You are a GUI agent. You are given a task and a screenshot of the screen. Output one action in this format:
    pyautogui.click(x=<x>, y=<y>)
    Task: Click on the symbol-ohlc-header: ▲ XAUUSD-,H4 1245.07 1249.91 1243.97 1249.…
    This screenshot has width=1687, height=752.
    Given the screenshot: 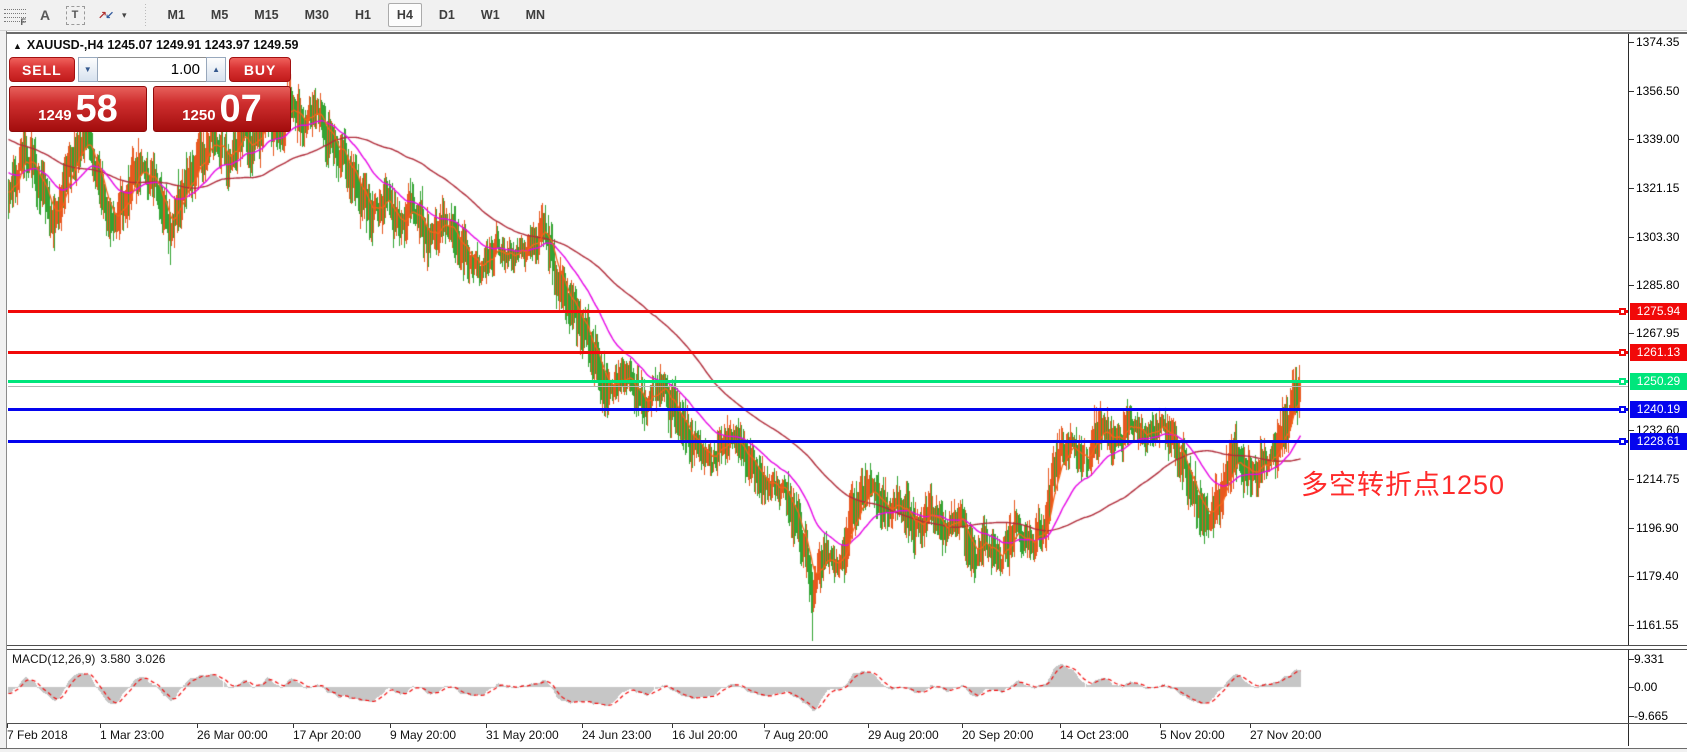 What is the action you would take?
    pyautogui.click(x=157, y=45)
    